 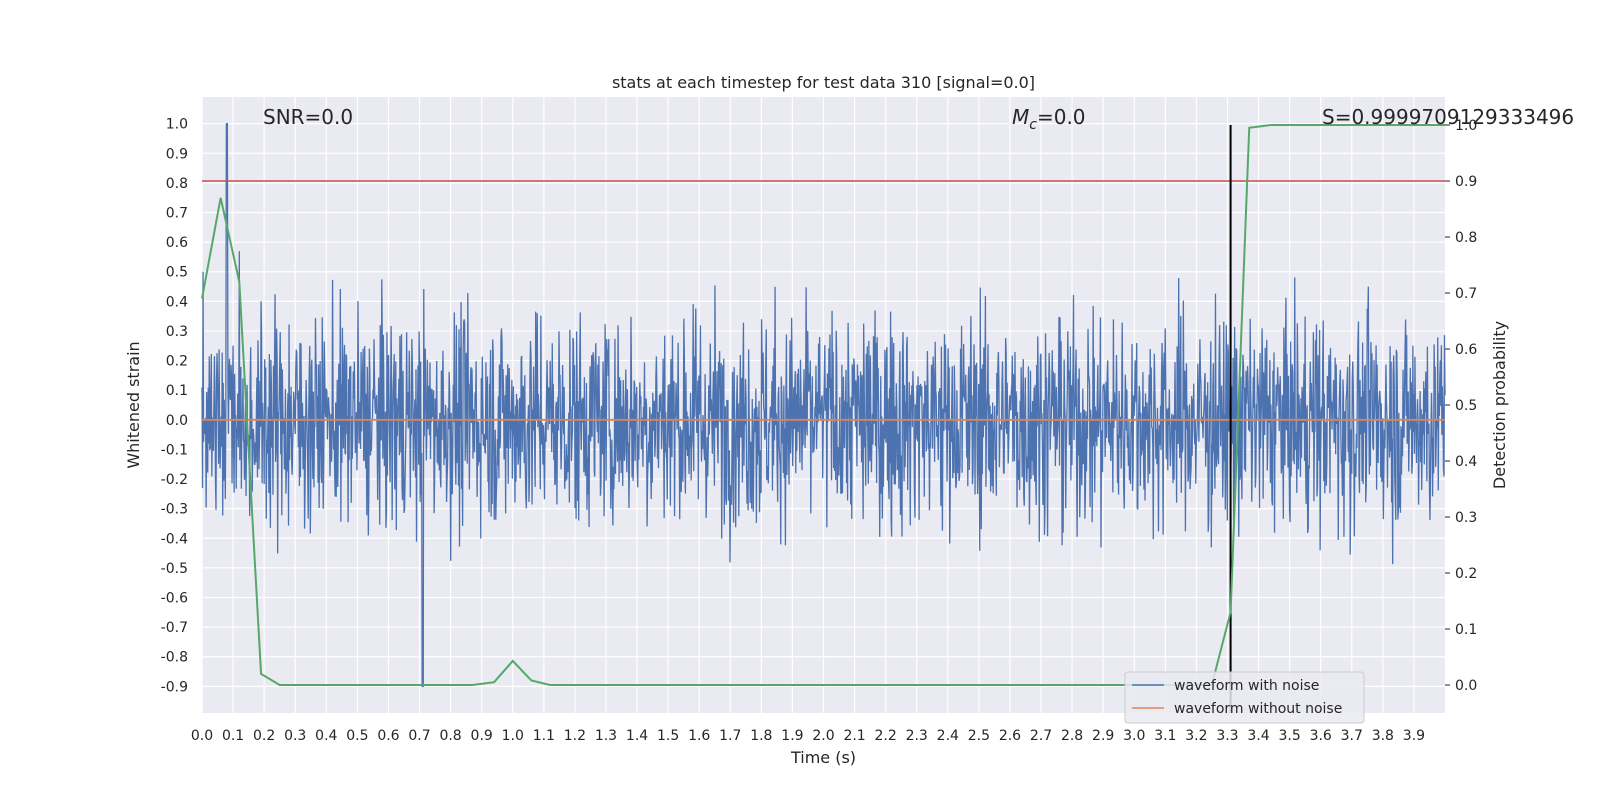 What do you see at coordinates (1466, 462) in the screenshot?
I see `y2-tick-label: 0.4` at bounding box center [1466, 462].